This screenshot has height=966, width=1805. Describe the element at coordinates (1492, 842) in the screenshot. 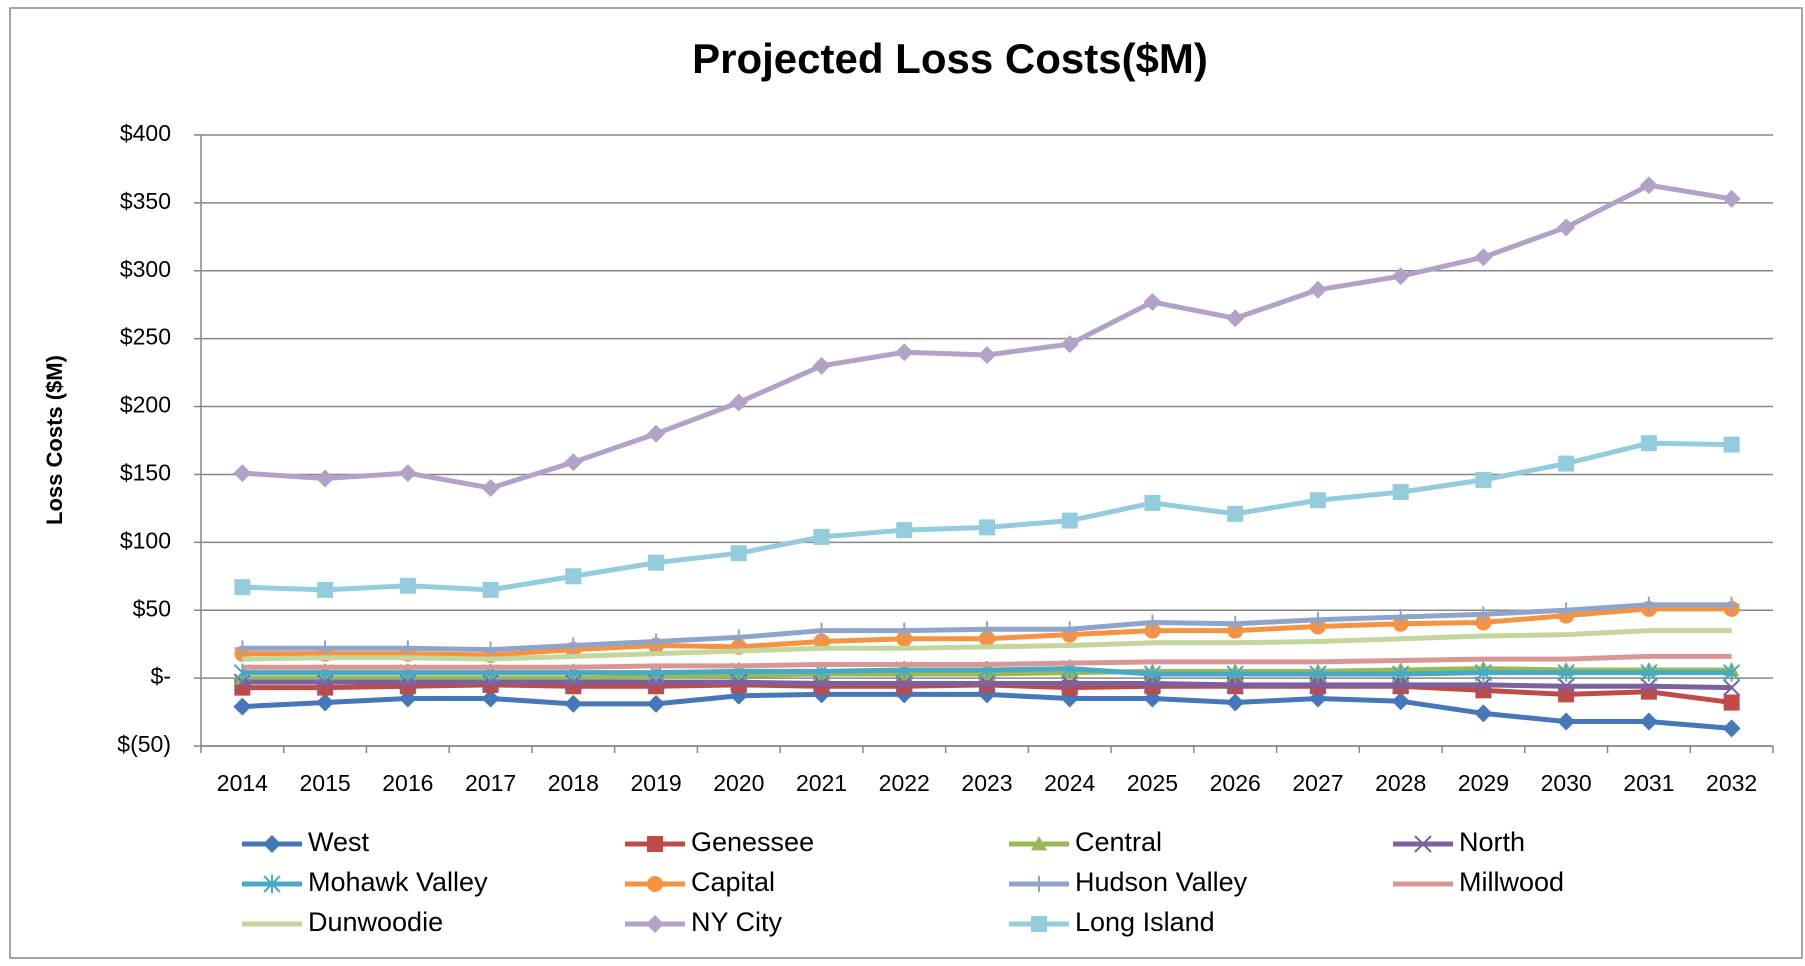

I see `legend-label: North` at that location.